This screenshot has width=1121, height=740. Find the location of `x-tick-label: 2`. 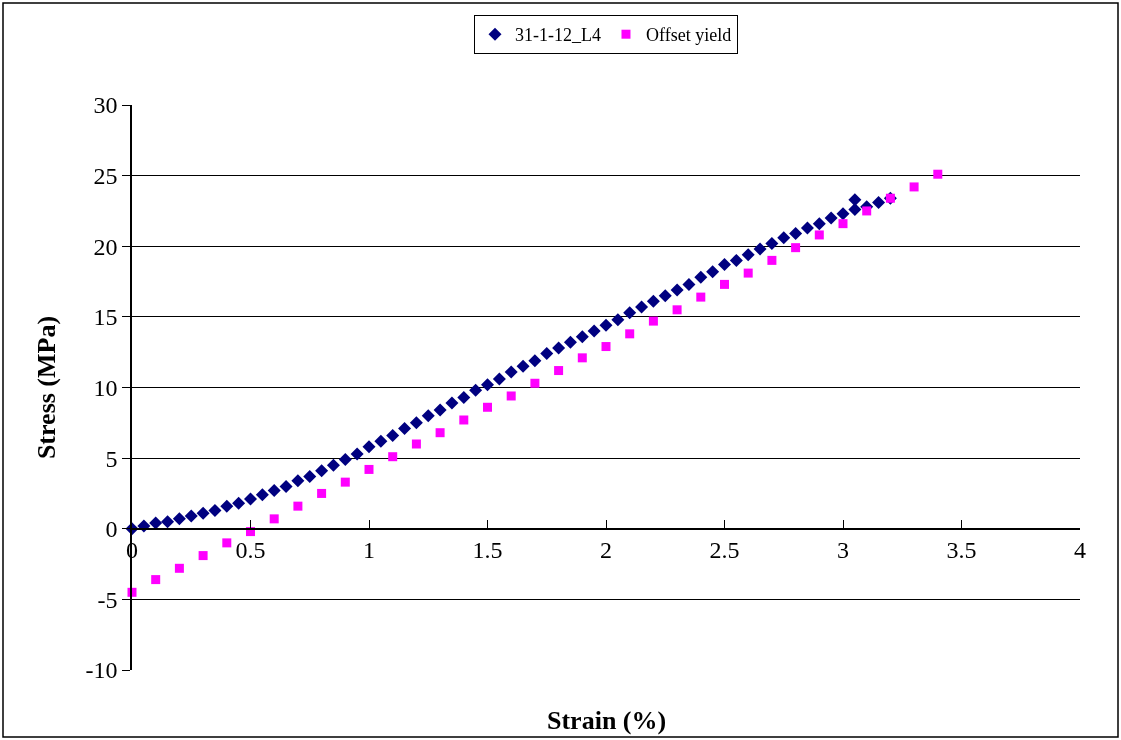

x-tick-label: 2 is located at coordinates (606, 550).